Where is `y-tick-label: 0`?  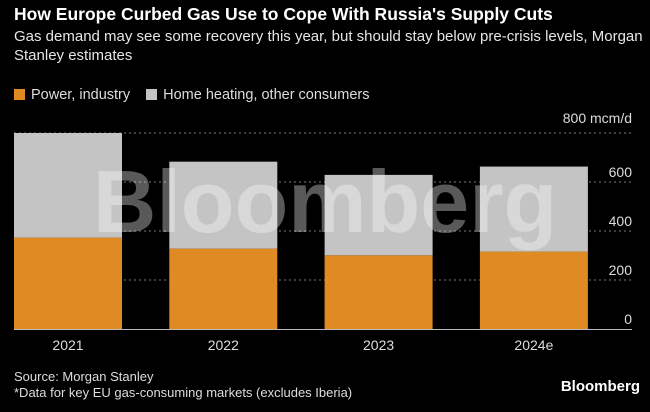 y-tick-label: 0 is located at coordinates (628, 319).